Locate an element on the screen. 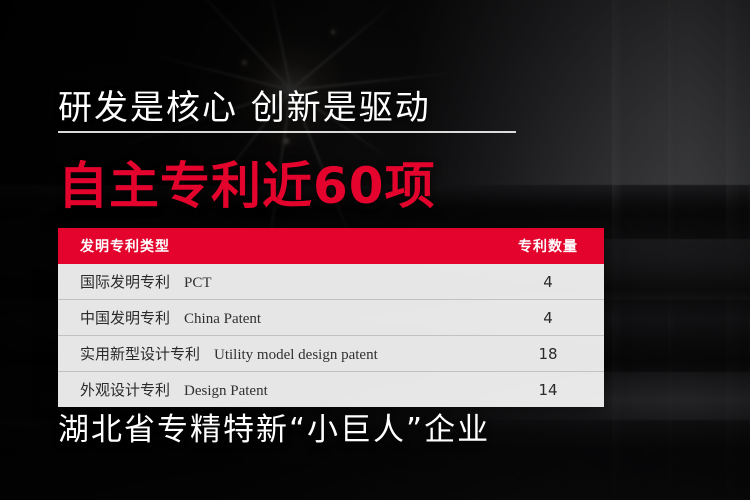 The image size is (750, 500). table-row: 外观设计专利 Design Patent 14 is located at coordinates (331, 389).